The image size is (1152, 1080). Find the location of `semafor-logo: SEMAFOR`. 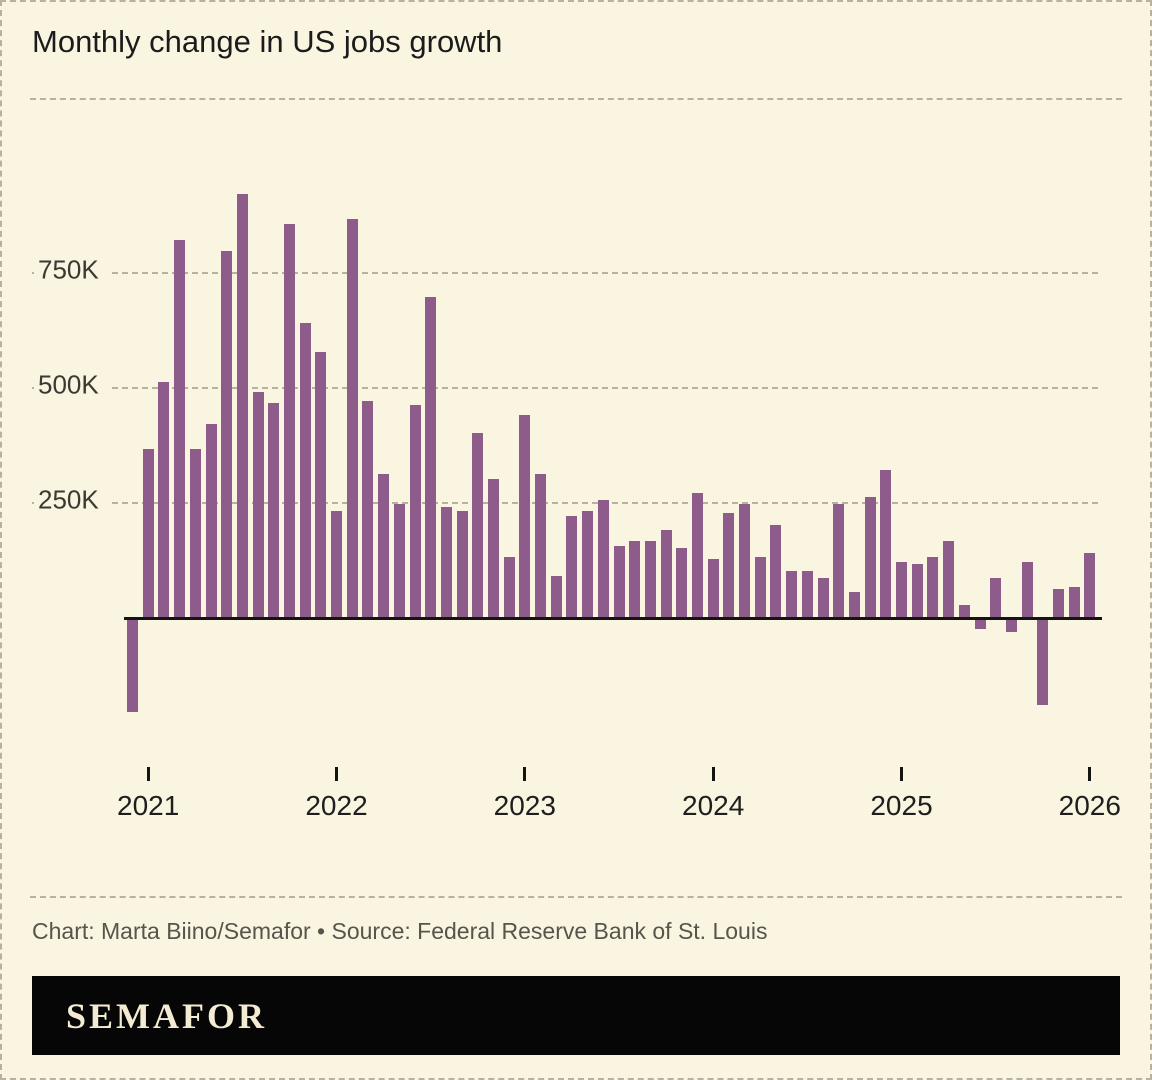

semafor-logo: SEMAFOR is located at coordinates (166, 1015).